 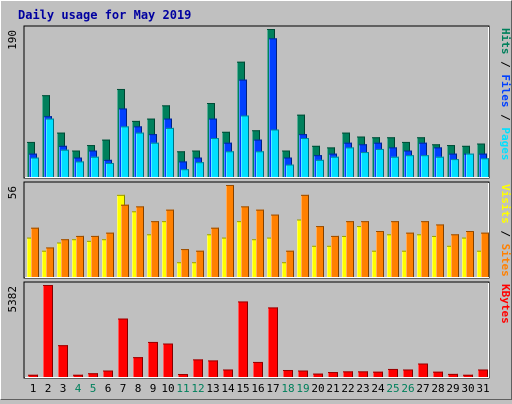 What do you see at coordinates (505, 94) in the screenshot?
I see `legend: Hits / Files / Pages` at bounding box center [505, 94].